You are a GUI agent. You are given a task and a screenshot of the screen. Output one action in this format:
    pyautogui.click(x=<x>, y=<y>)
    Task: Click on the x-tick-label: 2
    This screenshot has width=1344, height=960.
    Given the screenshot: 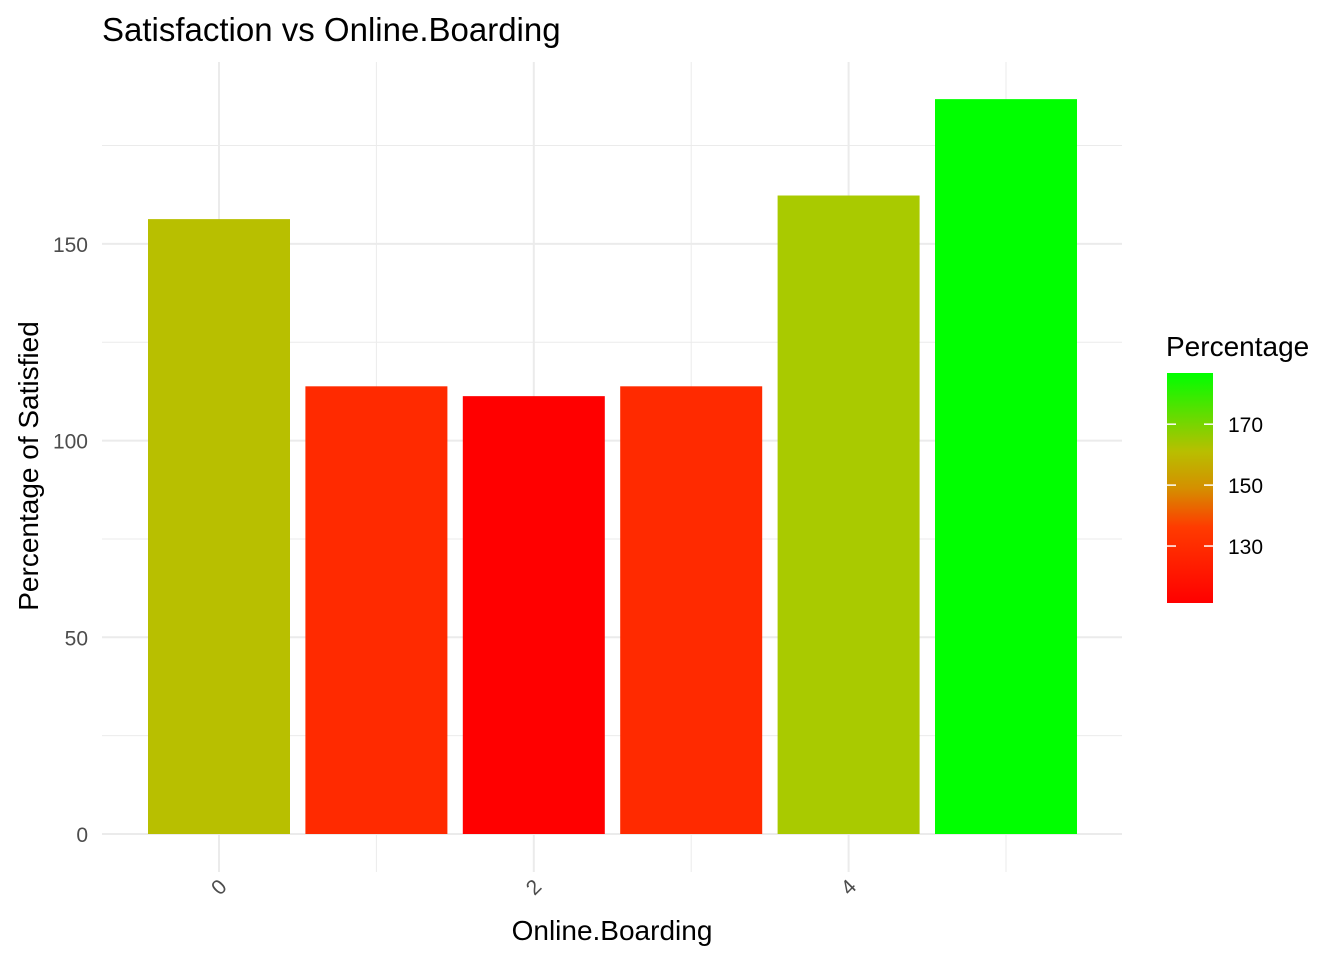 What is the action you would take?
    pyautogui.click(x=534, y=887)
    